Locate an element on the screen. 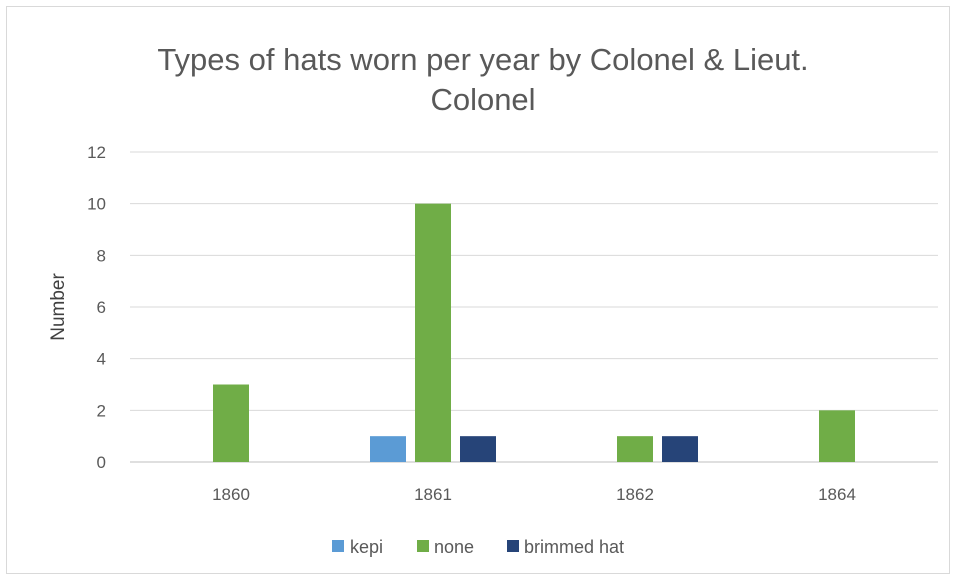 This screenshot has width=957, height=581. legend-swatch-none is located at coordinates (423, 546).